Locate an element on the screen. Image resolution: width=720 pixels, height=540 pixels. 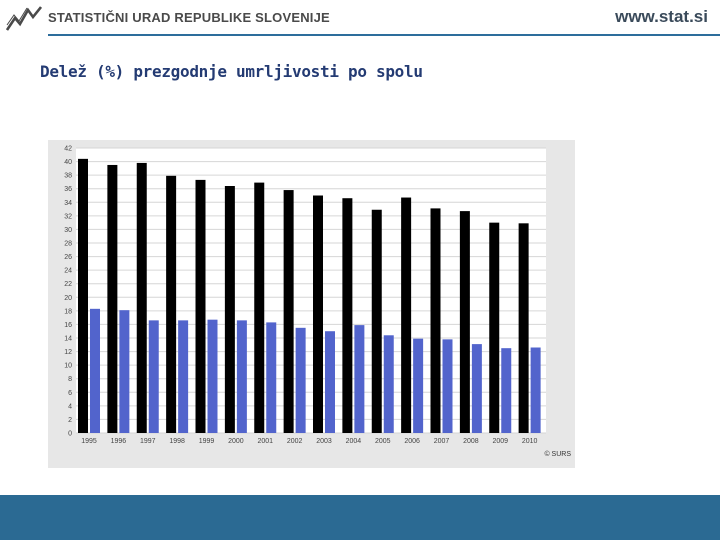
y-tick-label: 42 is located at coordinates (68, 149).